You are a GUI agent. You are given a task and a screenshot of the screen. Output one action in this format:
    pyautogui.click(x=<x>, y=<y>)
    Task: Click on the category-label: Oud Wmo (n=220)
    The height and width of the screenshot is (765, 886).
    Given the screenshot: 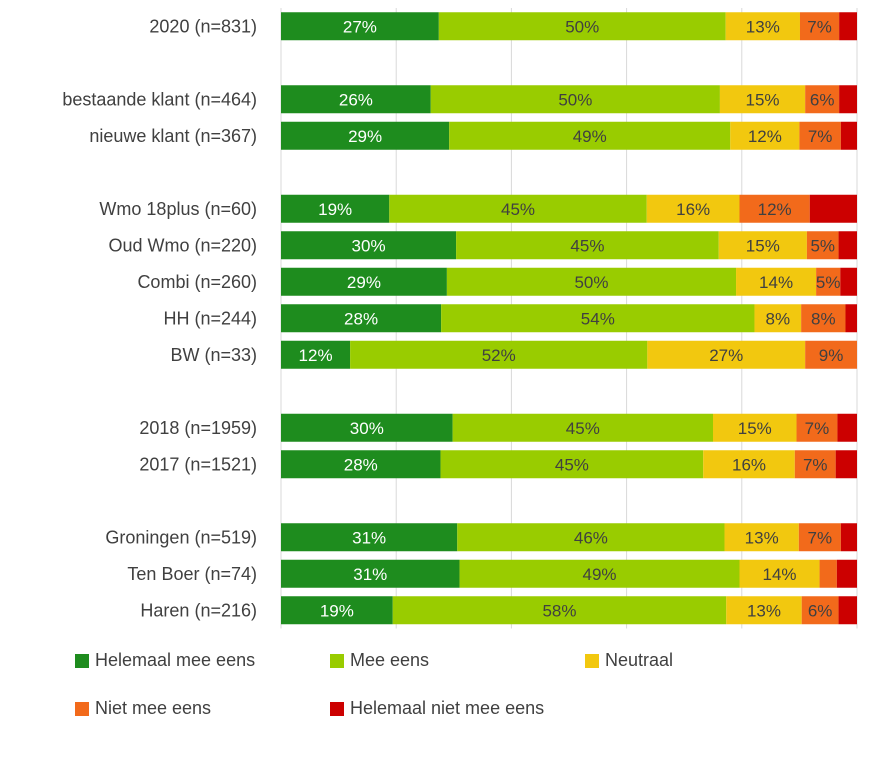 What is the action you would take?
    pyautogui.click(x=182, y=245)
    